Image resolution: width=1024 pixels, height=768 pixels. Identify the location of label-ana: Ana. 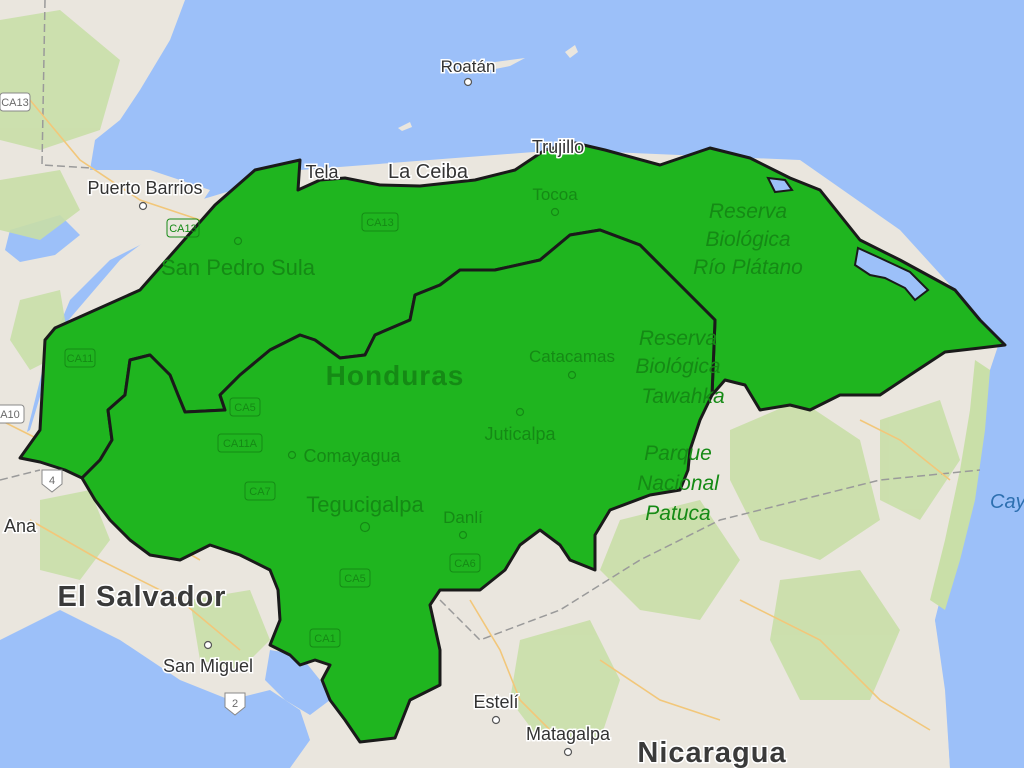
(20, 526).